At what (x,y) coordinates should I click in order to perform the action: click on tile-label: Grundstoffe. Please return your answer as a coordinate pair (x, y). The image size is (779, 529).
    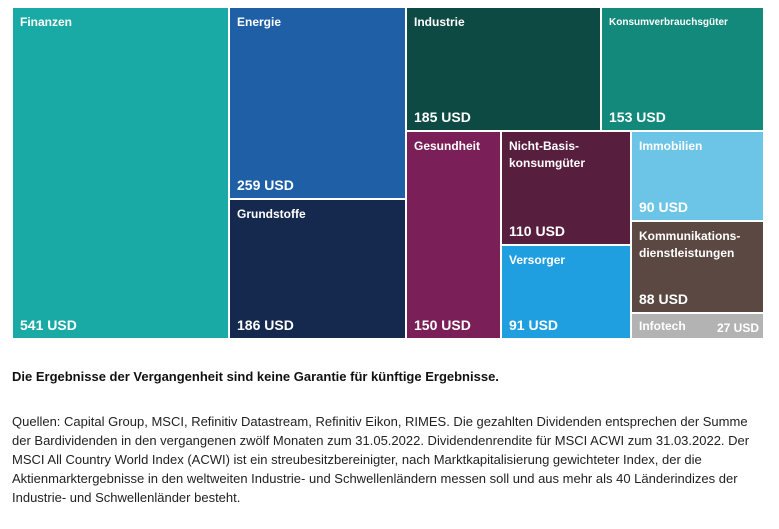
    Looking at the image, I should click on (271, 214).